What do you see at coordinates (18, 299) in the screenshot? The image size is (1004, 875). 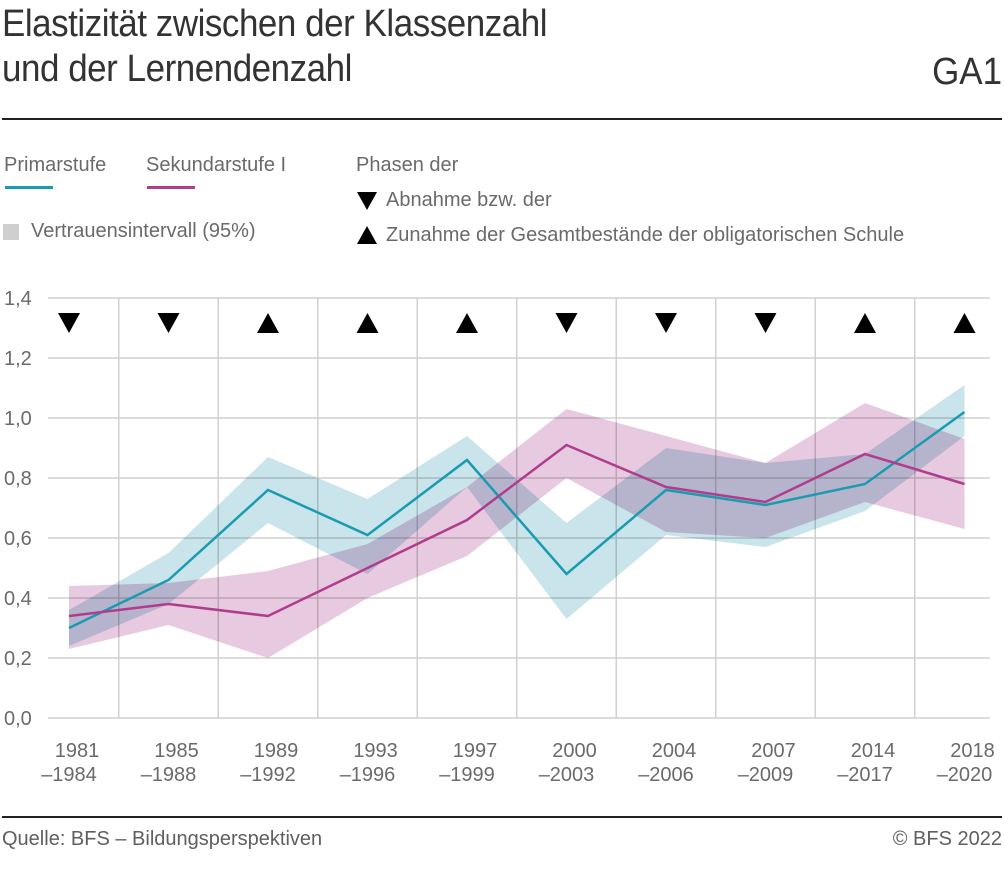 I see `y-tick-label: 1,4` at bounding box center [18, 299].